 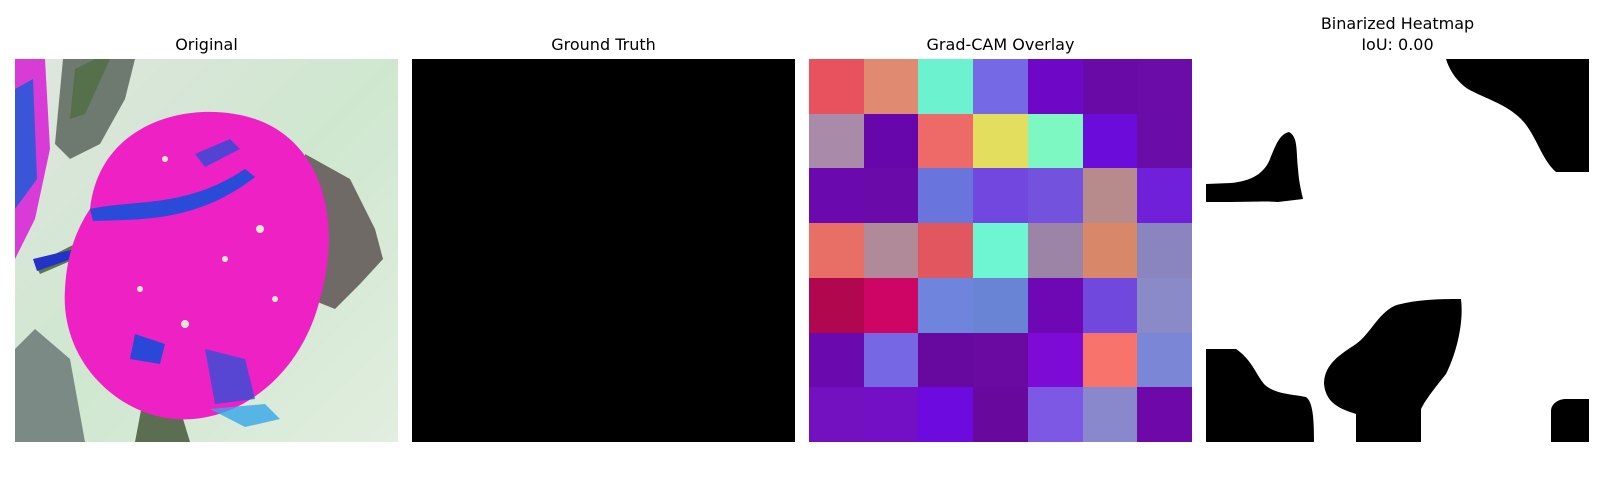 What do you see at coordinates (1397, 44) in the screenshot?
I see `iou-label: IoU: 0.00` at bounding box center [1397, 44].